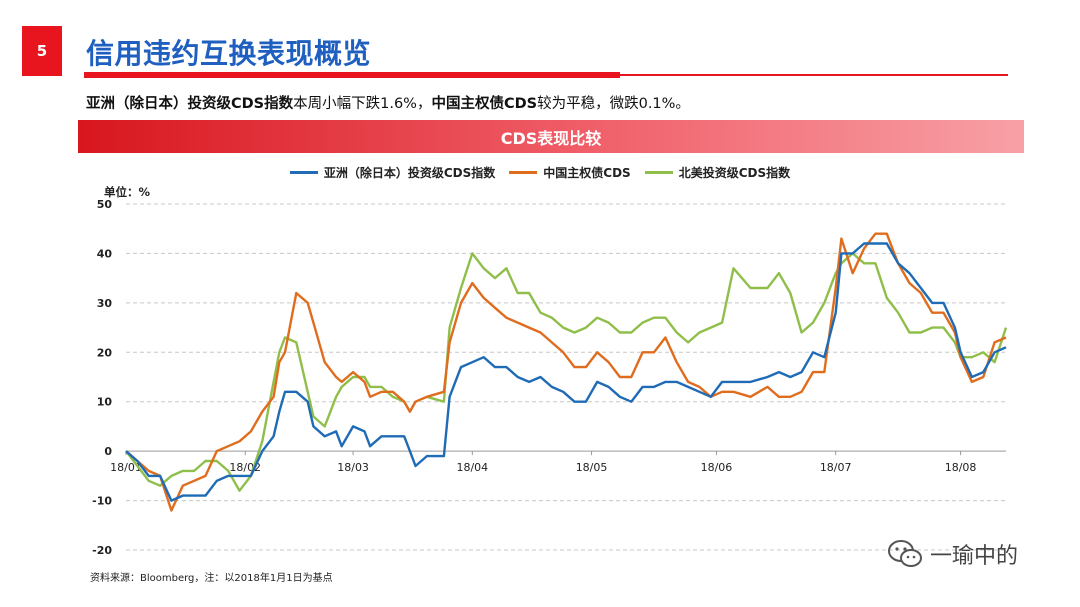 This screenshot has width=1080, height=607. What do you see at coordinates (303, 172) in the screenshot?
I see `legend-swatch-asia` at bounding box center [303, 172].